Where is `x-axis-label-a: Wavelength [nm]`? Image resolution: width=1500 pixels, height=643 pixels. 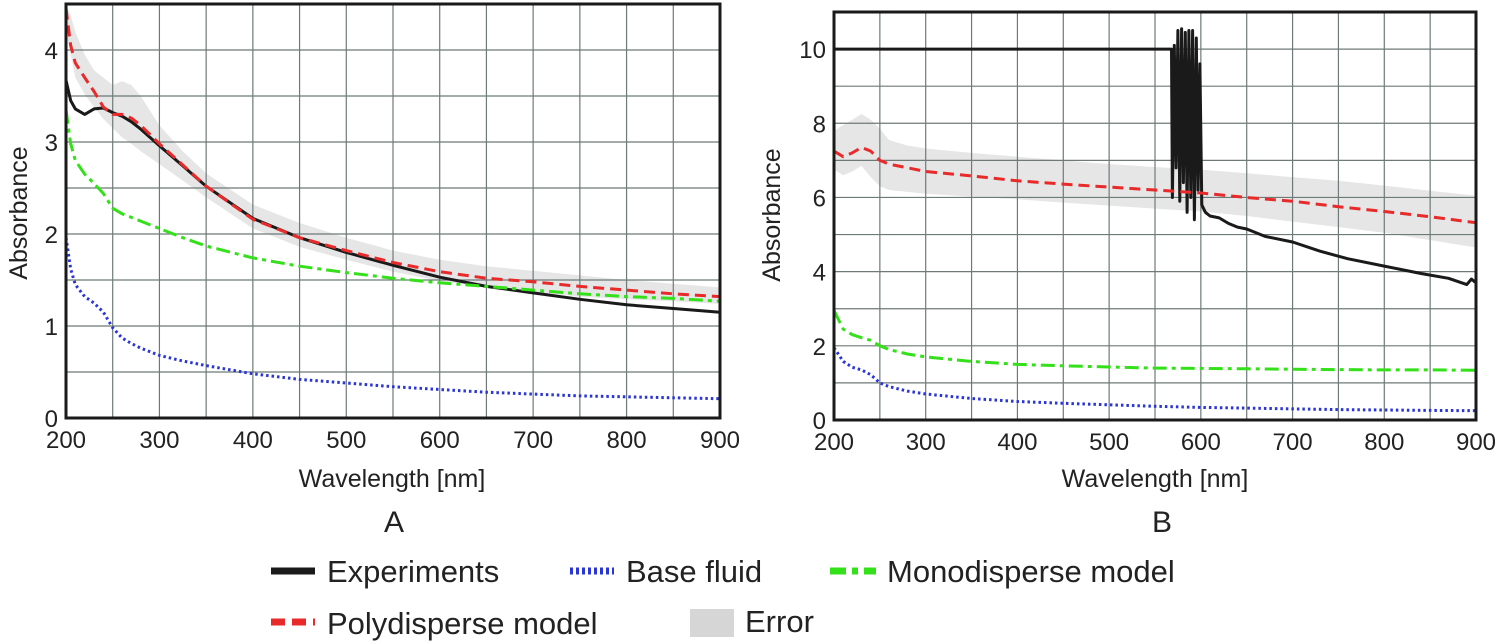
x-axis-label-a: Wavelength [nm] is located at coordinates (392, 479).